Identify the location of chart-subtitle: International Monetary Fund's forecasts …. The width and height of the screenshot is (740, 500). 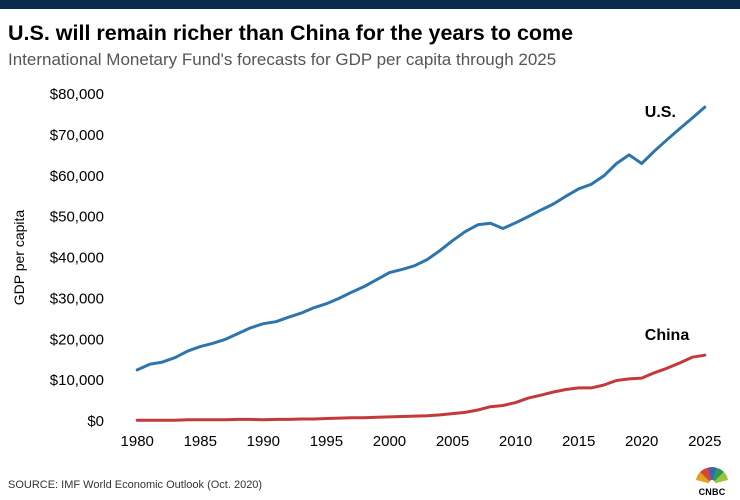
(282, 59).